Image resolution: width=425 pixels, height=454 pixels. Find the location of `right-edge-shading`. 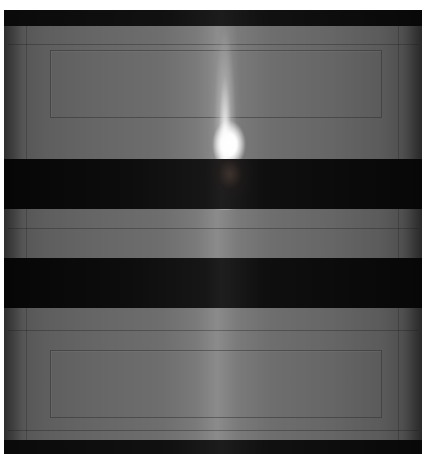

right-edge-shading is located at coordinates (412, 229).